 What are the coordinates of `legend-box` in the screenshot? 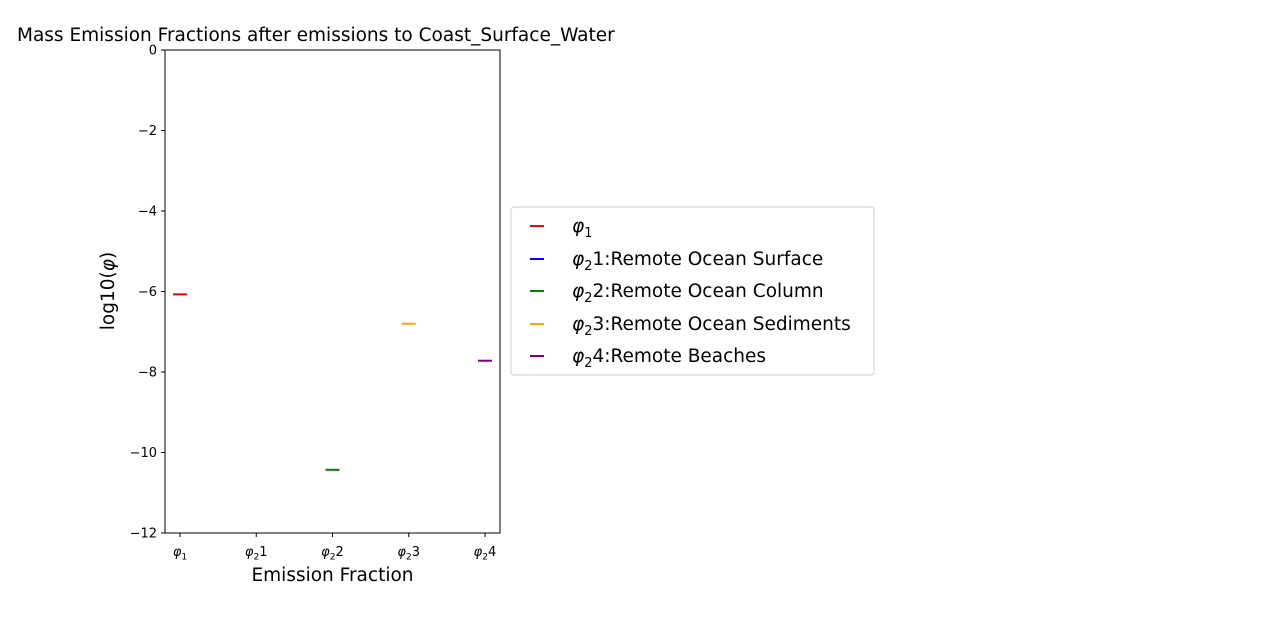 It's located at (692, 291).